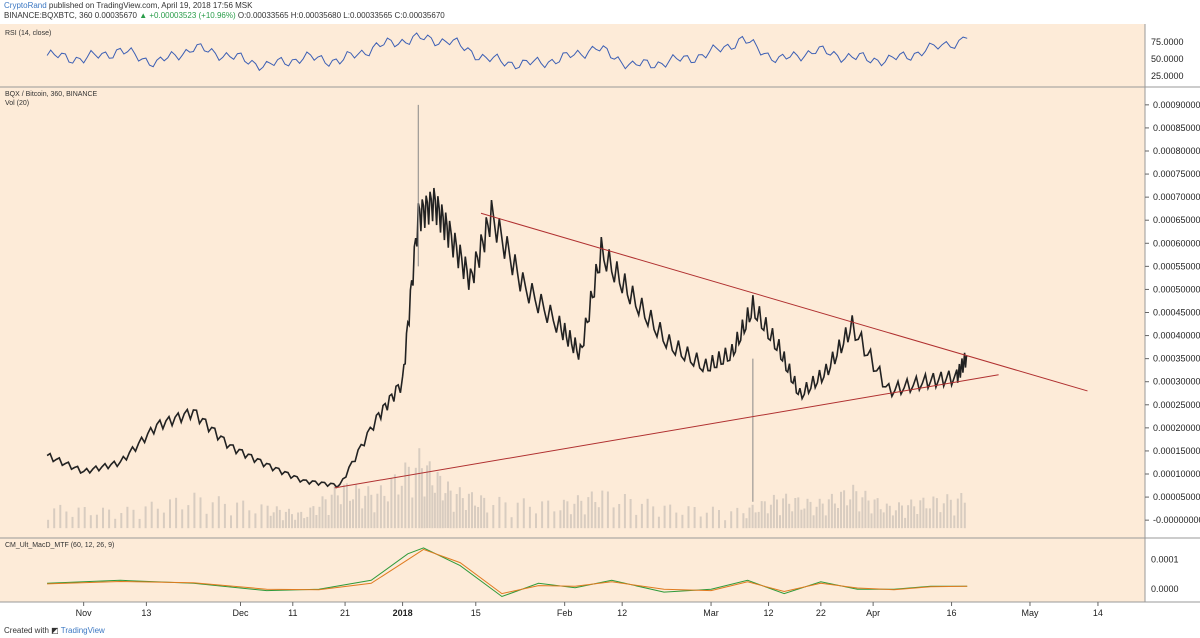 Image resolution: width=1200 pixels, height=638 pixels. I want to click on time-axis-background, so click(600, 613).